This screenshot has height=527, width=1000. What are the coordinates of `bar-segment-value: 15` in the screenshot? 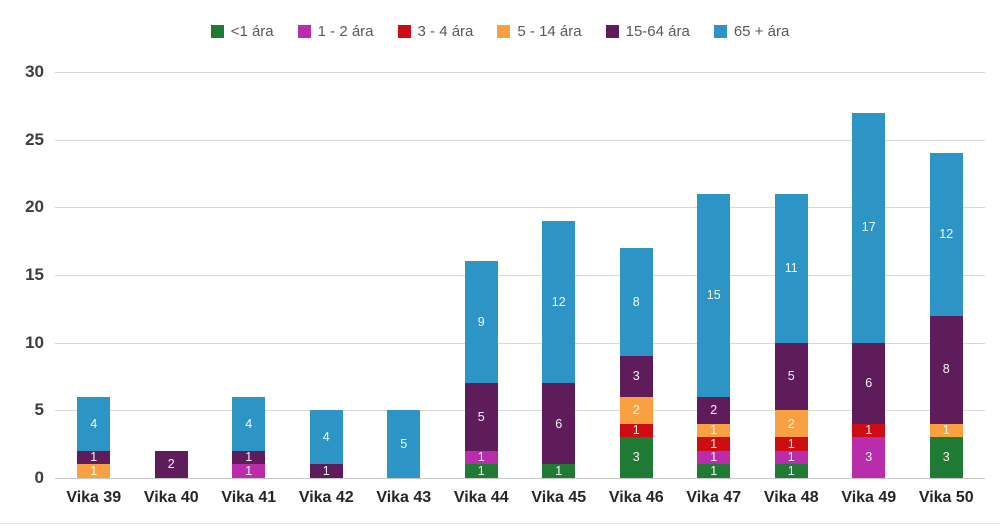 It's located at (713, 295).